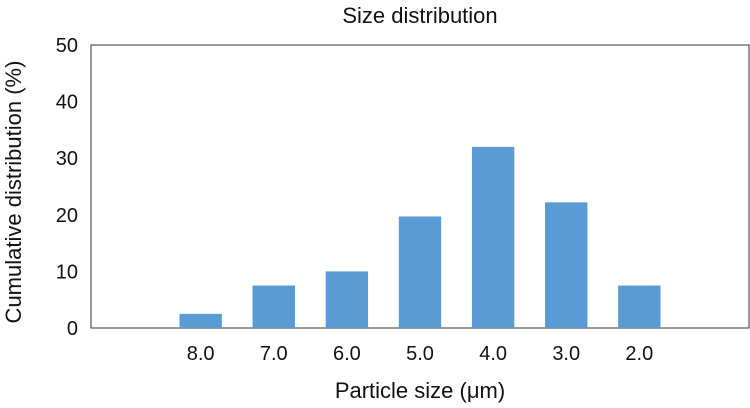 The height and width of the screenshot is (408, 750). What do you see at coordinates (67, 46) in the screenshot?
I see `y-tick-label: 50` at bounding box center [67, 46].